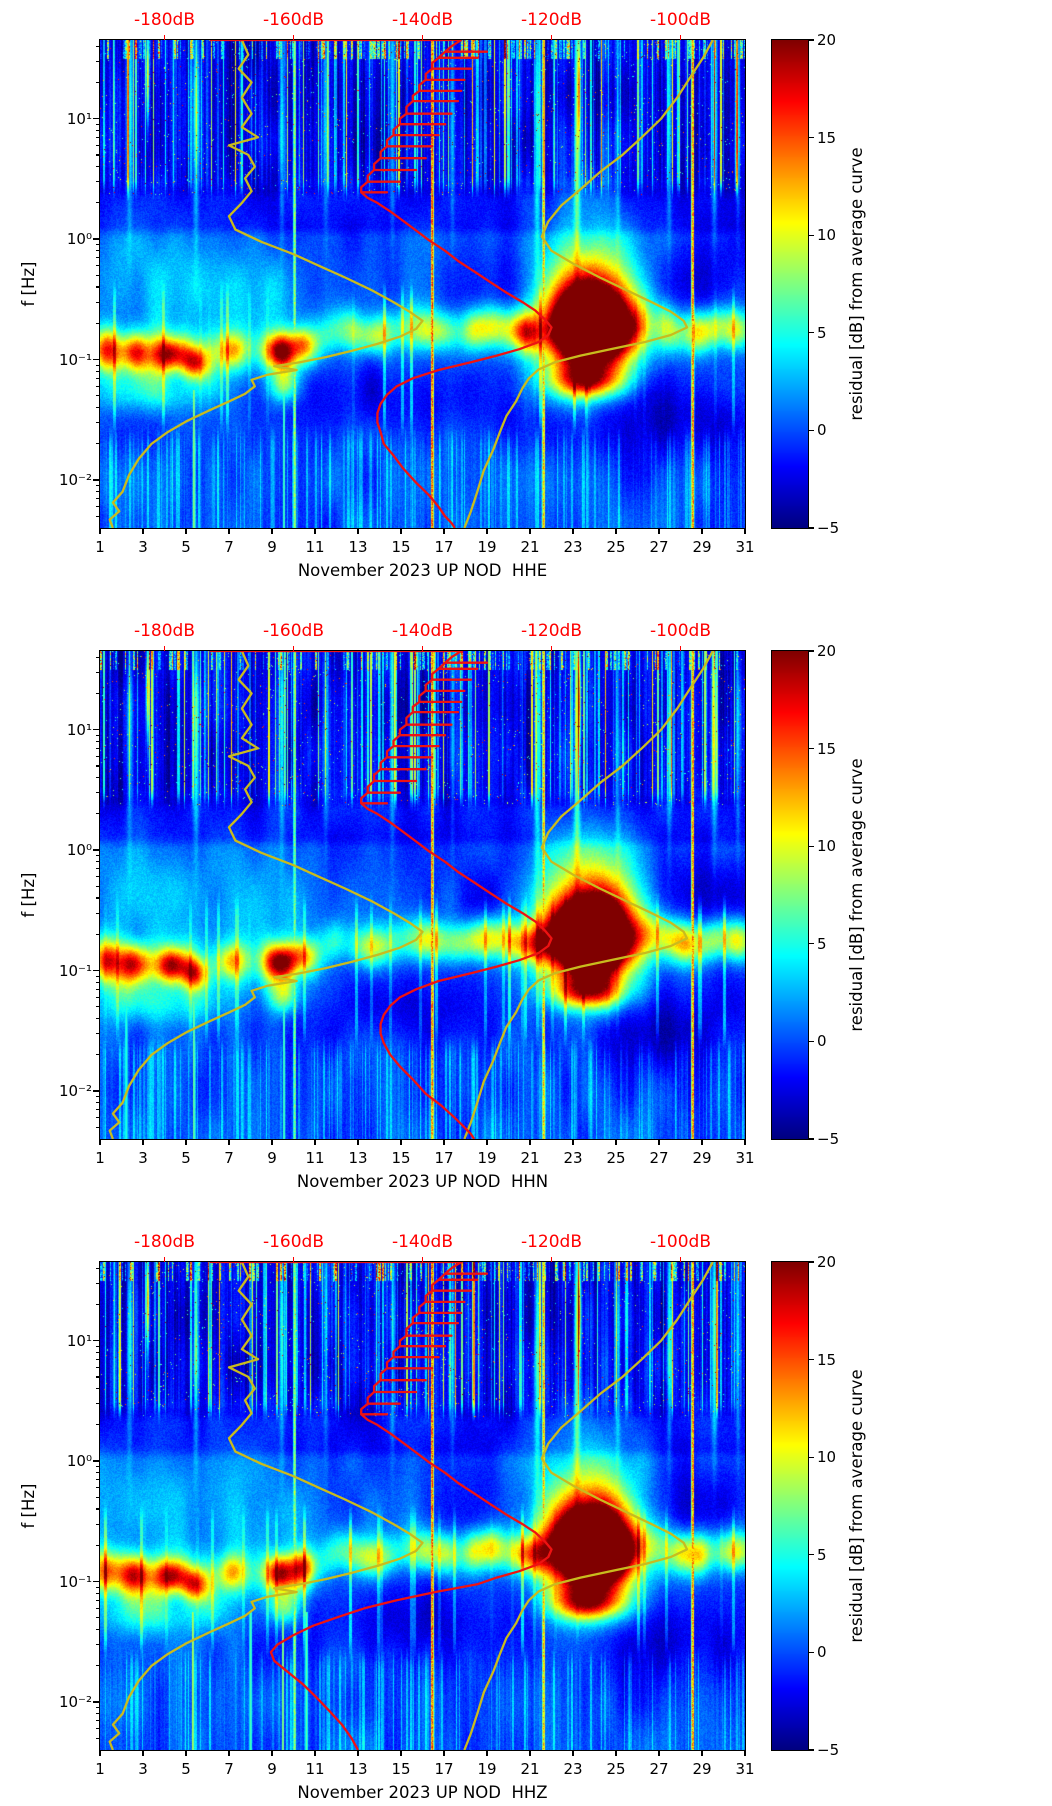 The height and width of the screenshot is (1806, 1052). Describe the element at coordinates (229, 1158) in the screenshot. I see `x-tick-label: 7` at that location.